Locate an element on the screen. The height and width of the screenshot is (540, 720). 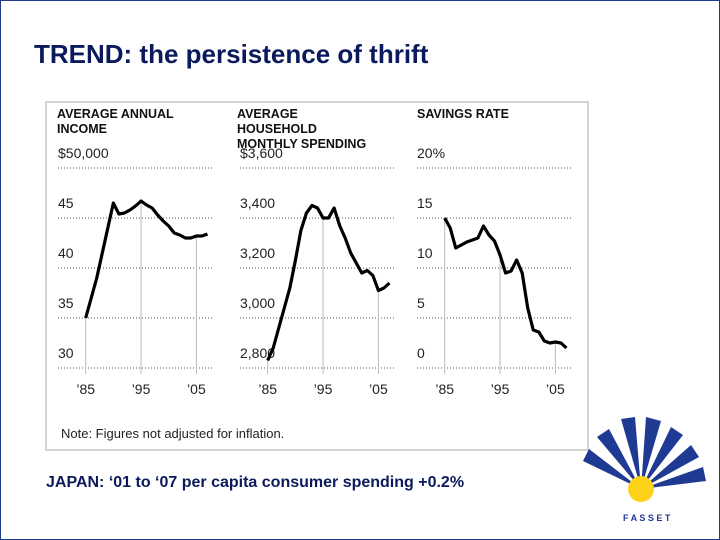
logo is located at coordinates (644, 459).